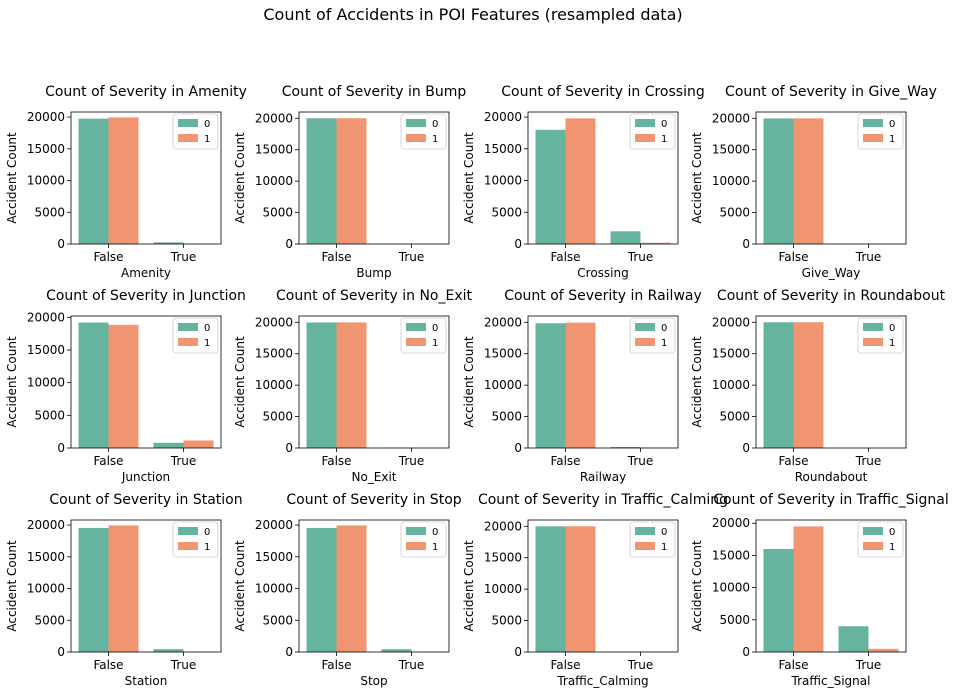 Image resolution: width=954 pixels, height=694 pixels. I want to click on subplot-title: Count of Severity in Junction, so click(146, 296).